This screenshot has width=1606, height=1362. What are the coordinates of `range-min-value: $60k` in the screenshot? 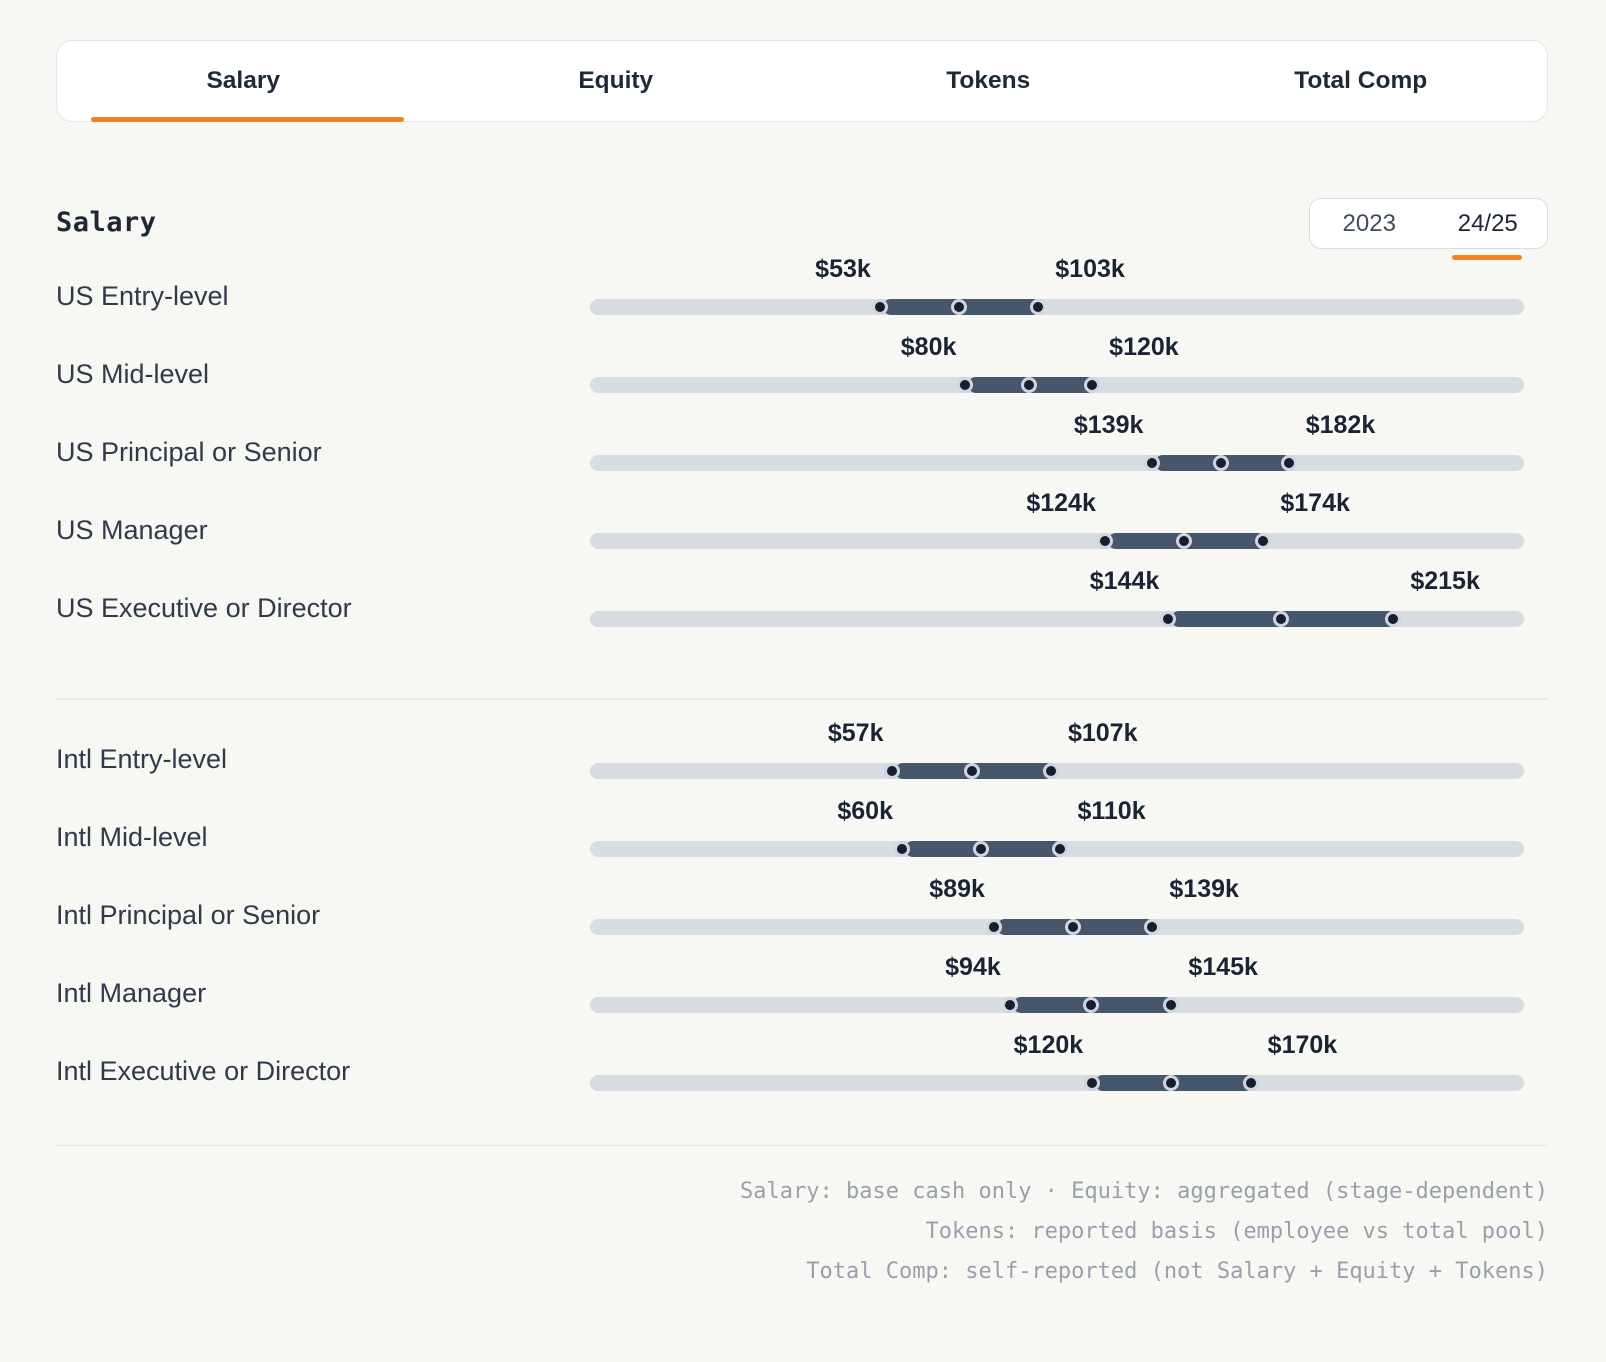 It's located at (865, 810).